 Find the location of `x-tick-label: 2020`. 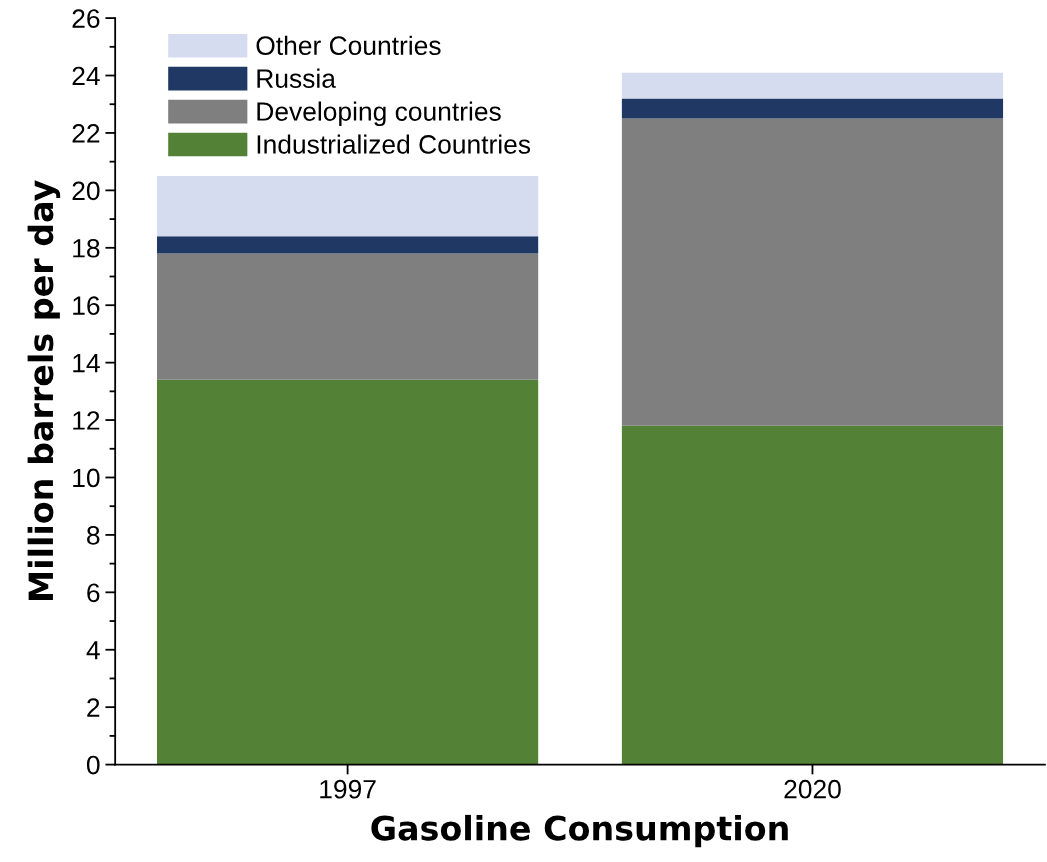

x-tick-label: 2020 is located at coordinates (812, 789).